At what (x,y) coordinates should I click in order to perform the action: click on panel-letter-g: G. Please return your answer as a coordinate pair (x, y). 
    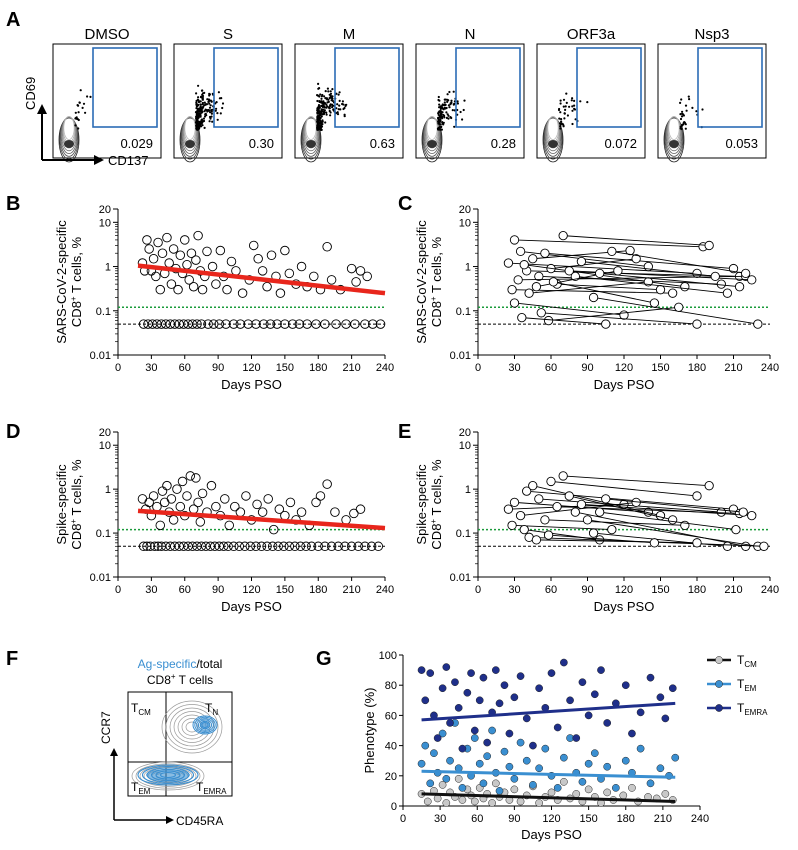
    Looking at the image, I should click on (324, 659).